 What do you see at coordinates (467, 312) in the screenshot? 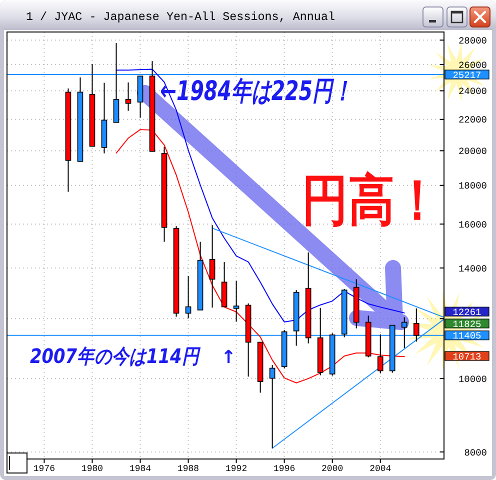
I see `text: 12261` at bounding box center [467, 312].